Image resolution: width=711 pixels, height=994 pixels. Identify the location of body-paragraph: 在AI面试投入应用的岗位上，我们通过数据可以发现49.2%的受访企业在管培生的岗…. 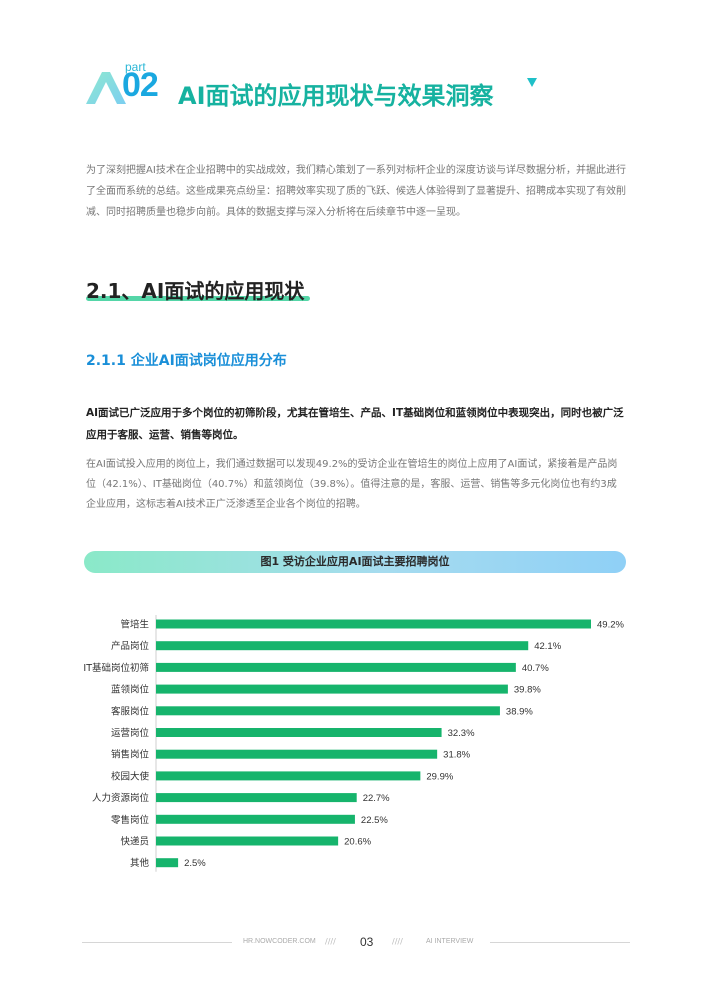
(352, 484).